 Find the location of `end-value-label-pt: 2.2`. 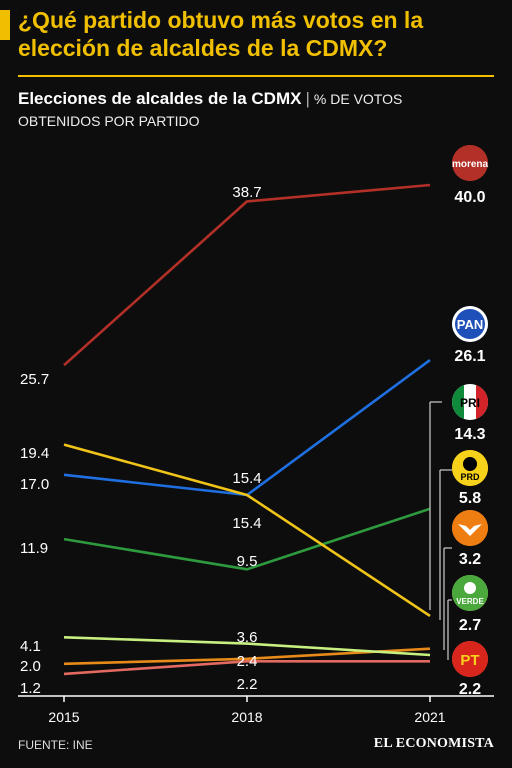

end-value-label-pt: 2.2 is located at coordinates (470, 689).